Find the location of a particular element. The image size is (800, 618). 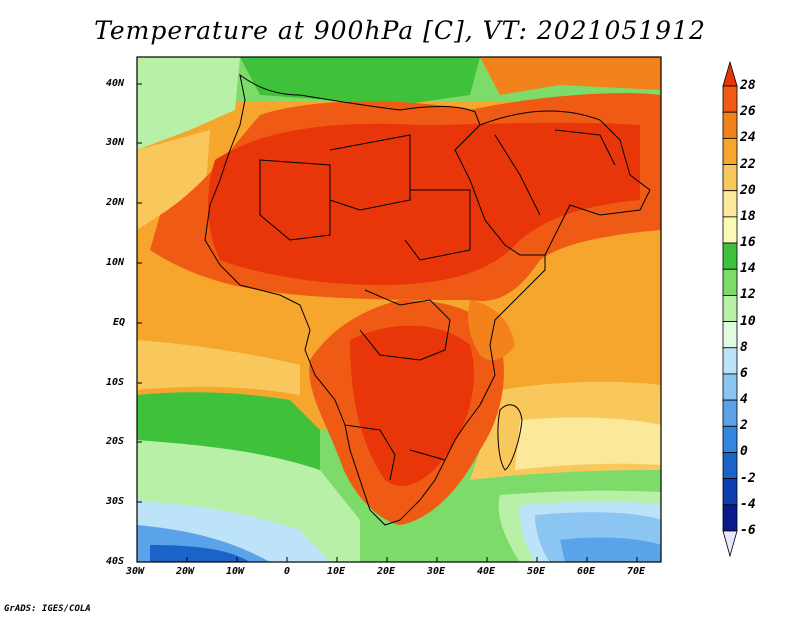

colorbar is located at coordinates (730, 309).